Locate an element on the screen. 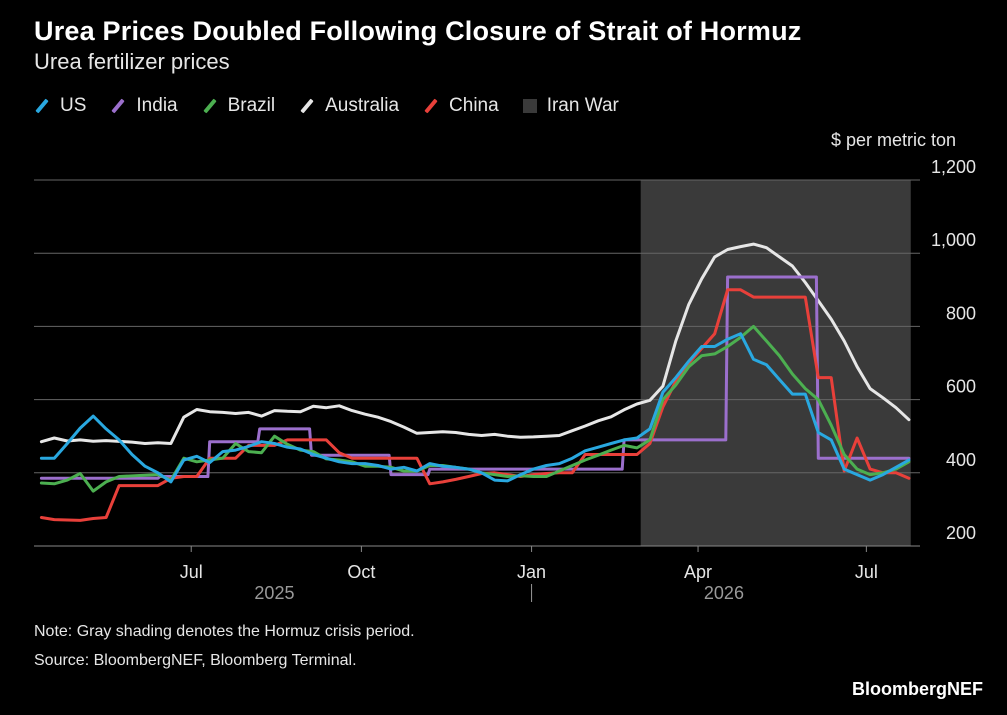  x-tick-label: Oct is located at coordinates (361, 572).